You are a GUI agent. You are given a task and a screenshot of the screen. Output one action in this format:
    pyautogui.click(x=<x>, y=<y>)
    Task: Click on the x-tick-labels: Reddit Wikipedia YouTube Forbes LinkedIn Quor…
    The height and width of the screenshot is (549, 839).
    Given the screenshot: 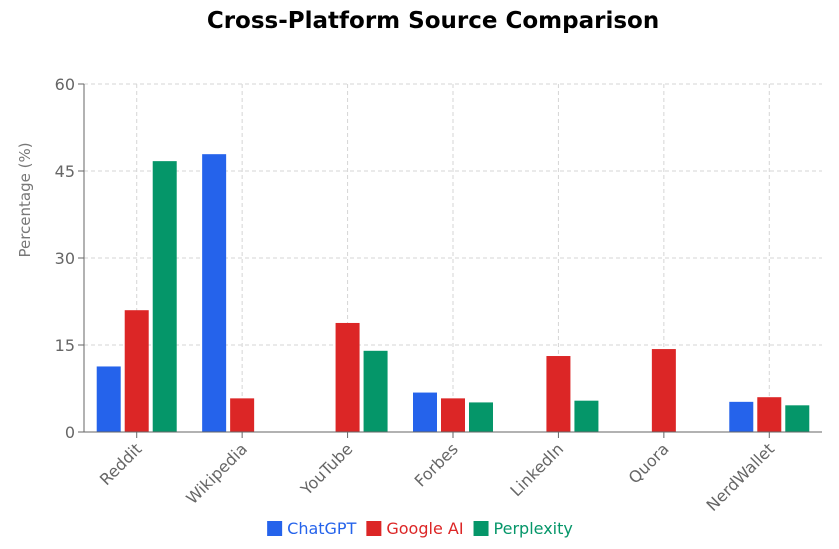 What is the action you would take?
    pyautogui.click(x=437, y=477)
    